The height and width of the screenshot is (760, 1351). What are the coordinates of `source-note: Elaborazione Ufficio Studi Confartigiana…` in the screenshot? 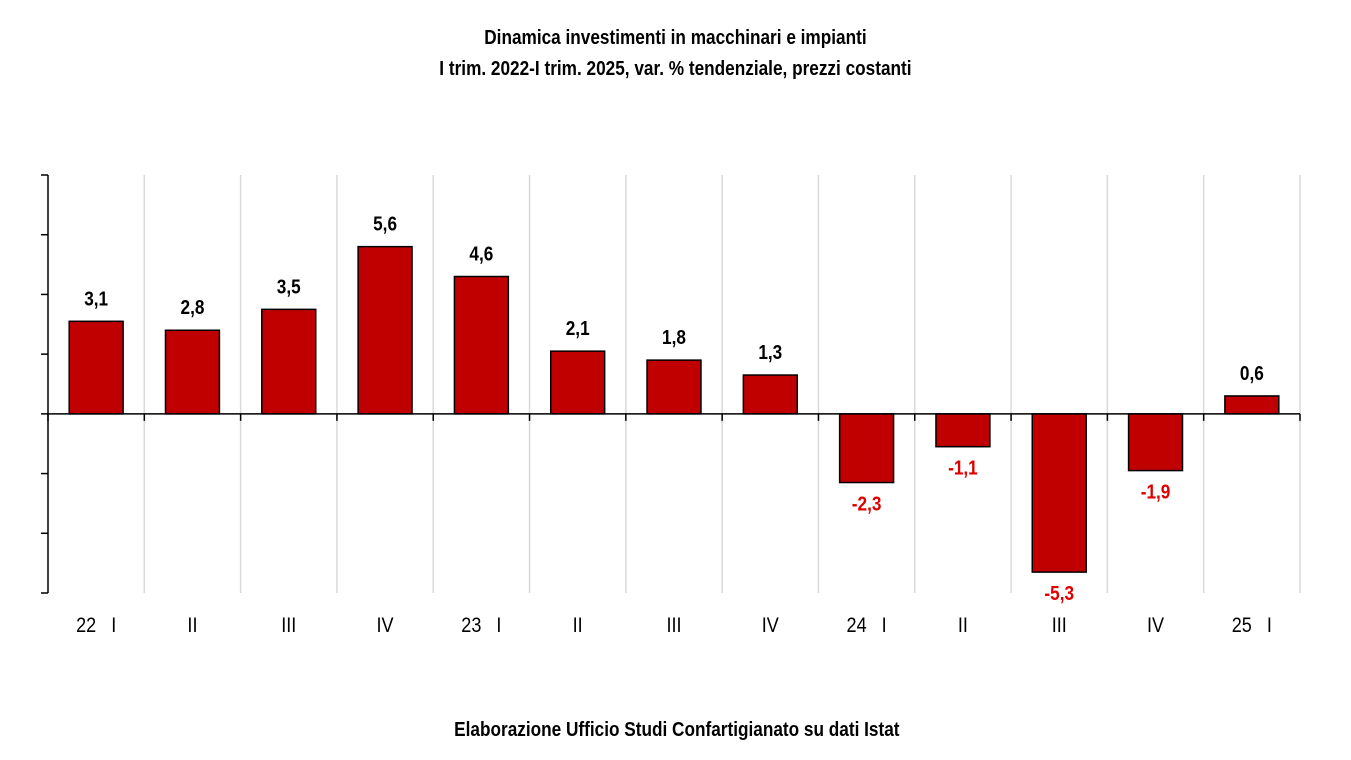 It's located at (677, 730).